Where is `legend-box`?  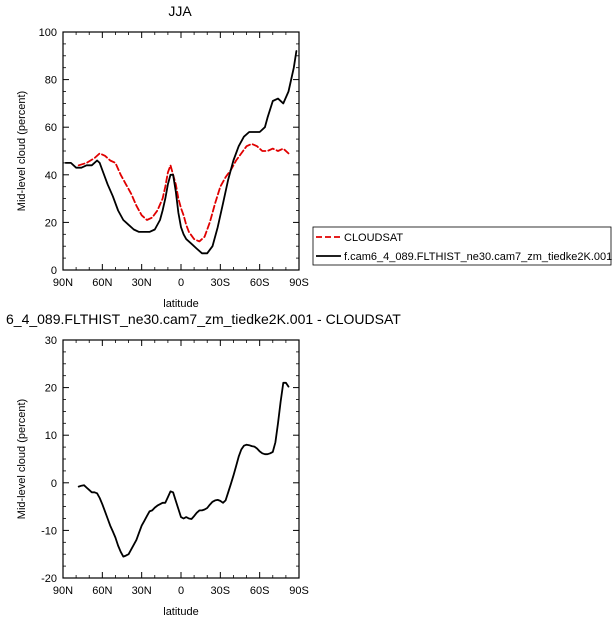
legend-box is located at coordinates (462, 246).